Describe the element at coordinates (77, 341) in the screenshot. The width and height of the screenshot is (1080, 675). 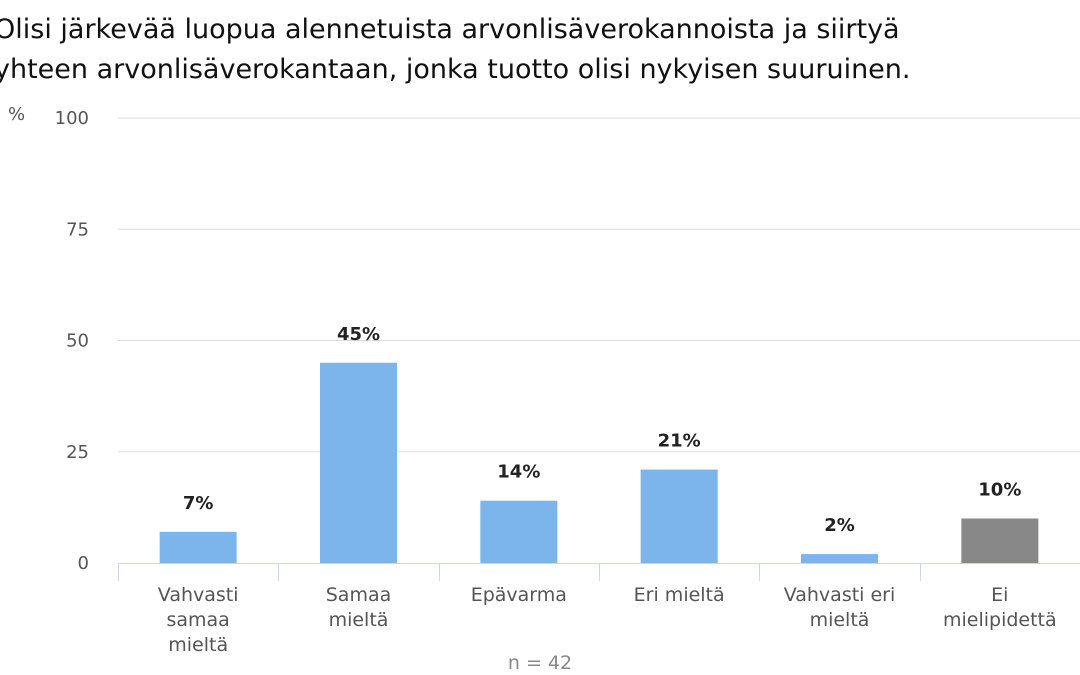
I see `y-tick-label-50: 50` at that location.